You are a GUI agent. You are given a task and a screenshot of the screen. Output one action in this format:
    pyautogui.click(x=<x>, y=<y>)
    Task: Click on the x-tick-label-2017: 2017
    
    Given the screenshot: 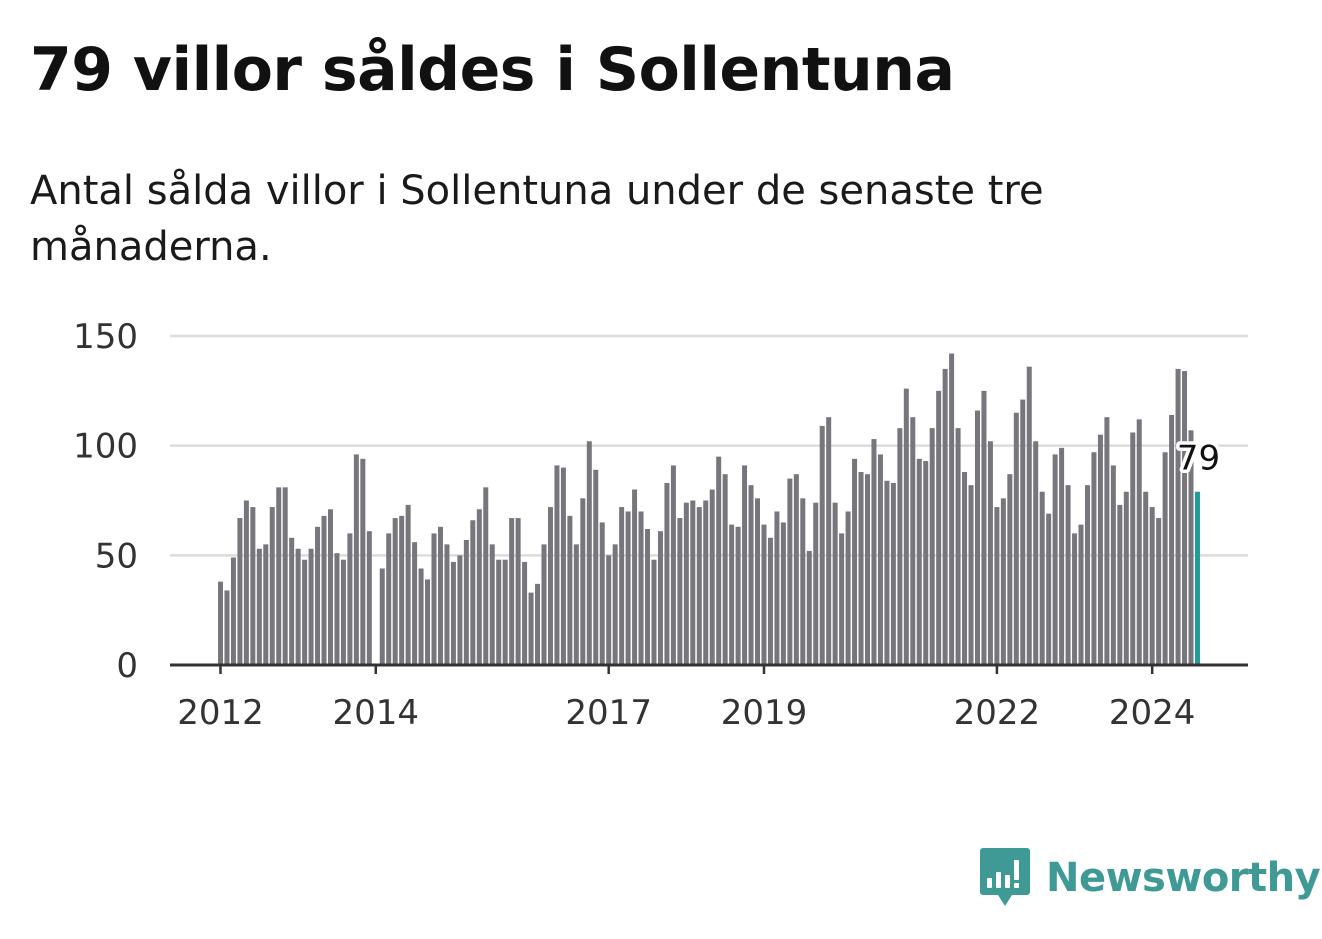 What is the action you would take?
    pyautogui.click(x=608, y=713)
    